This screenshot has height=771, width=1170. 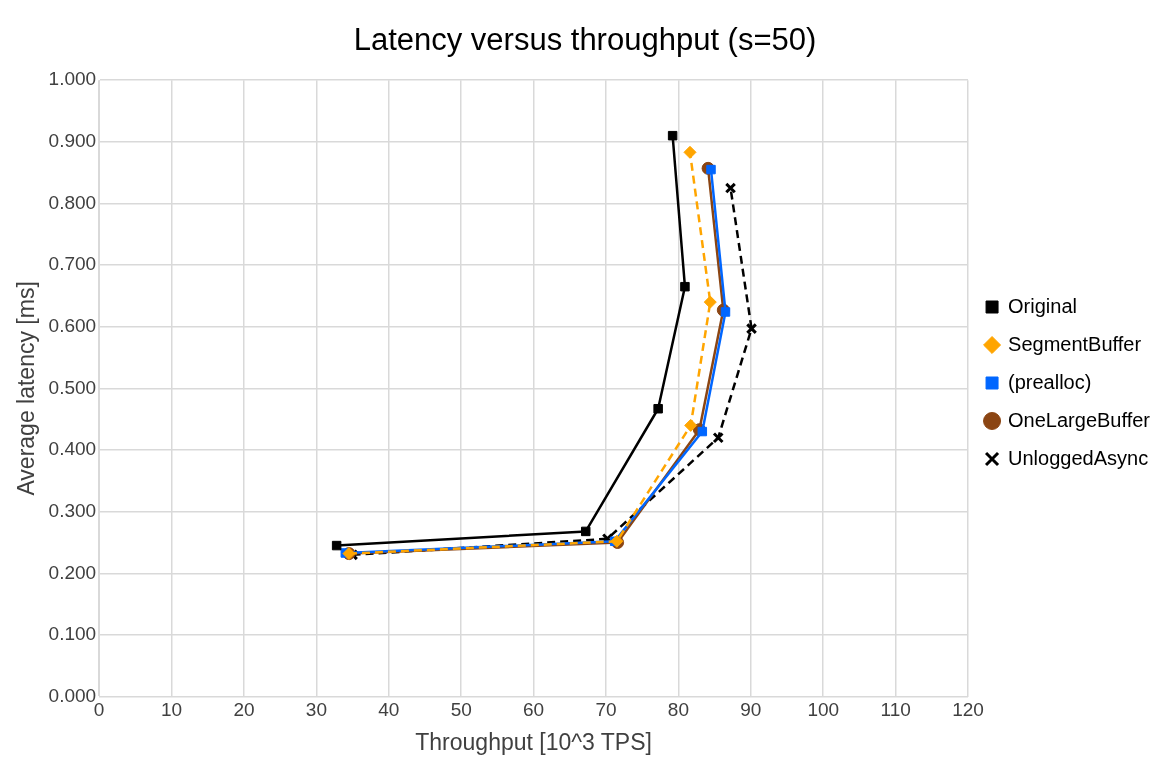 What do you see at coordinates (1050, 381) in the screenshot?
I see `legend-label: (prealloc)` at bounding box center [1050, 381].